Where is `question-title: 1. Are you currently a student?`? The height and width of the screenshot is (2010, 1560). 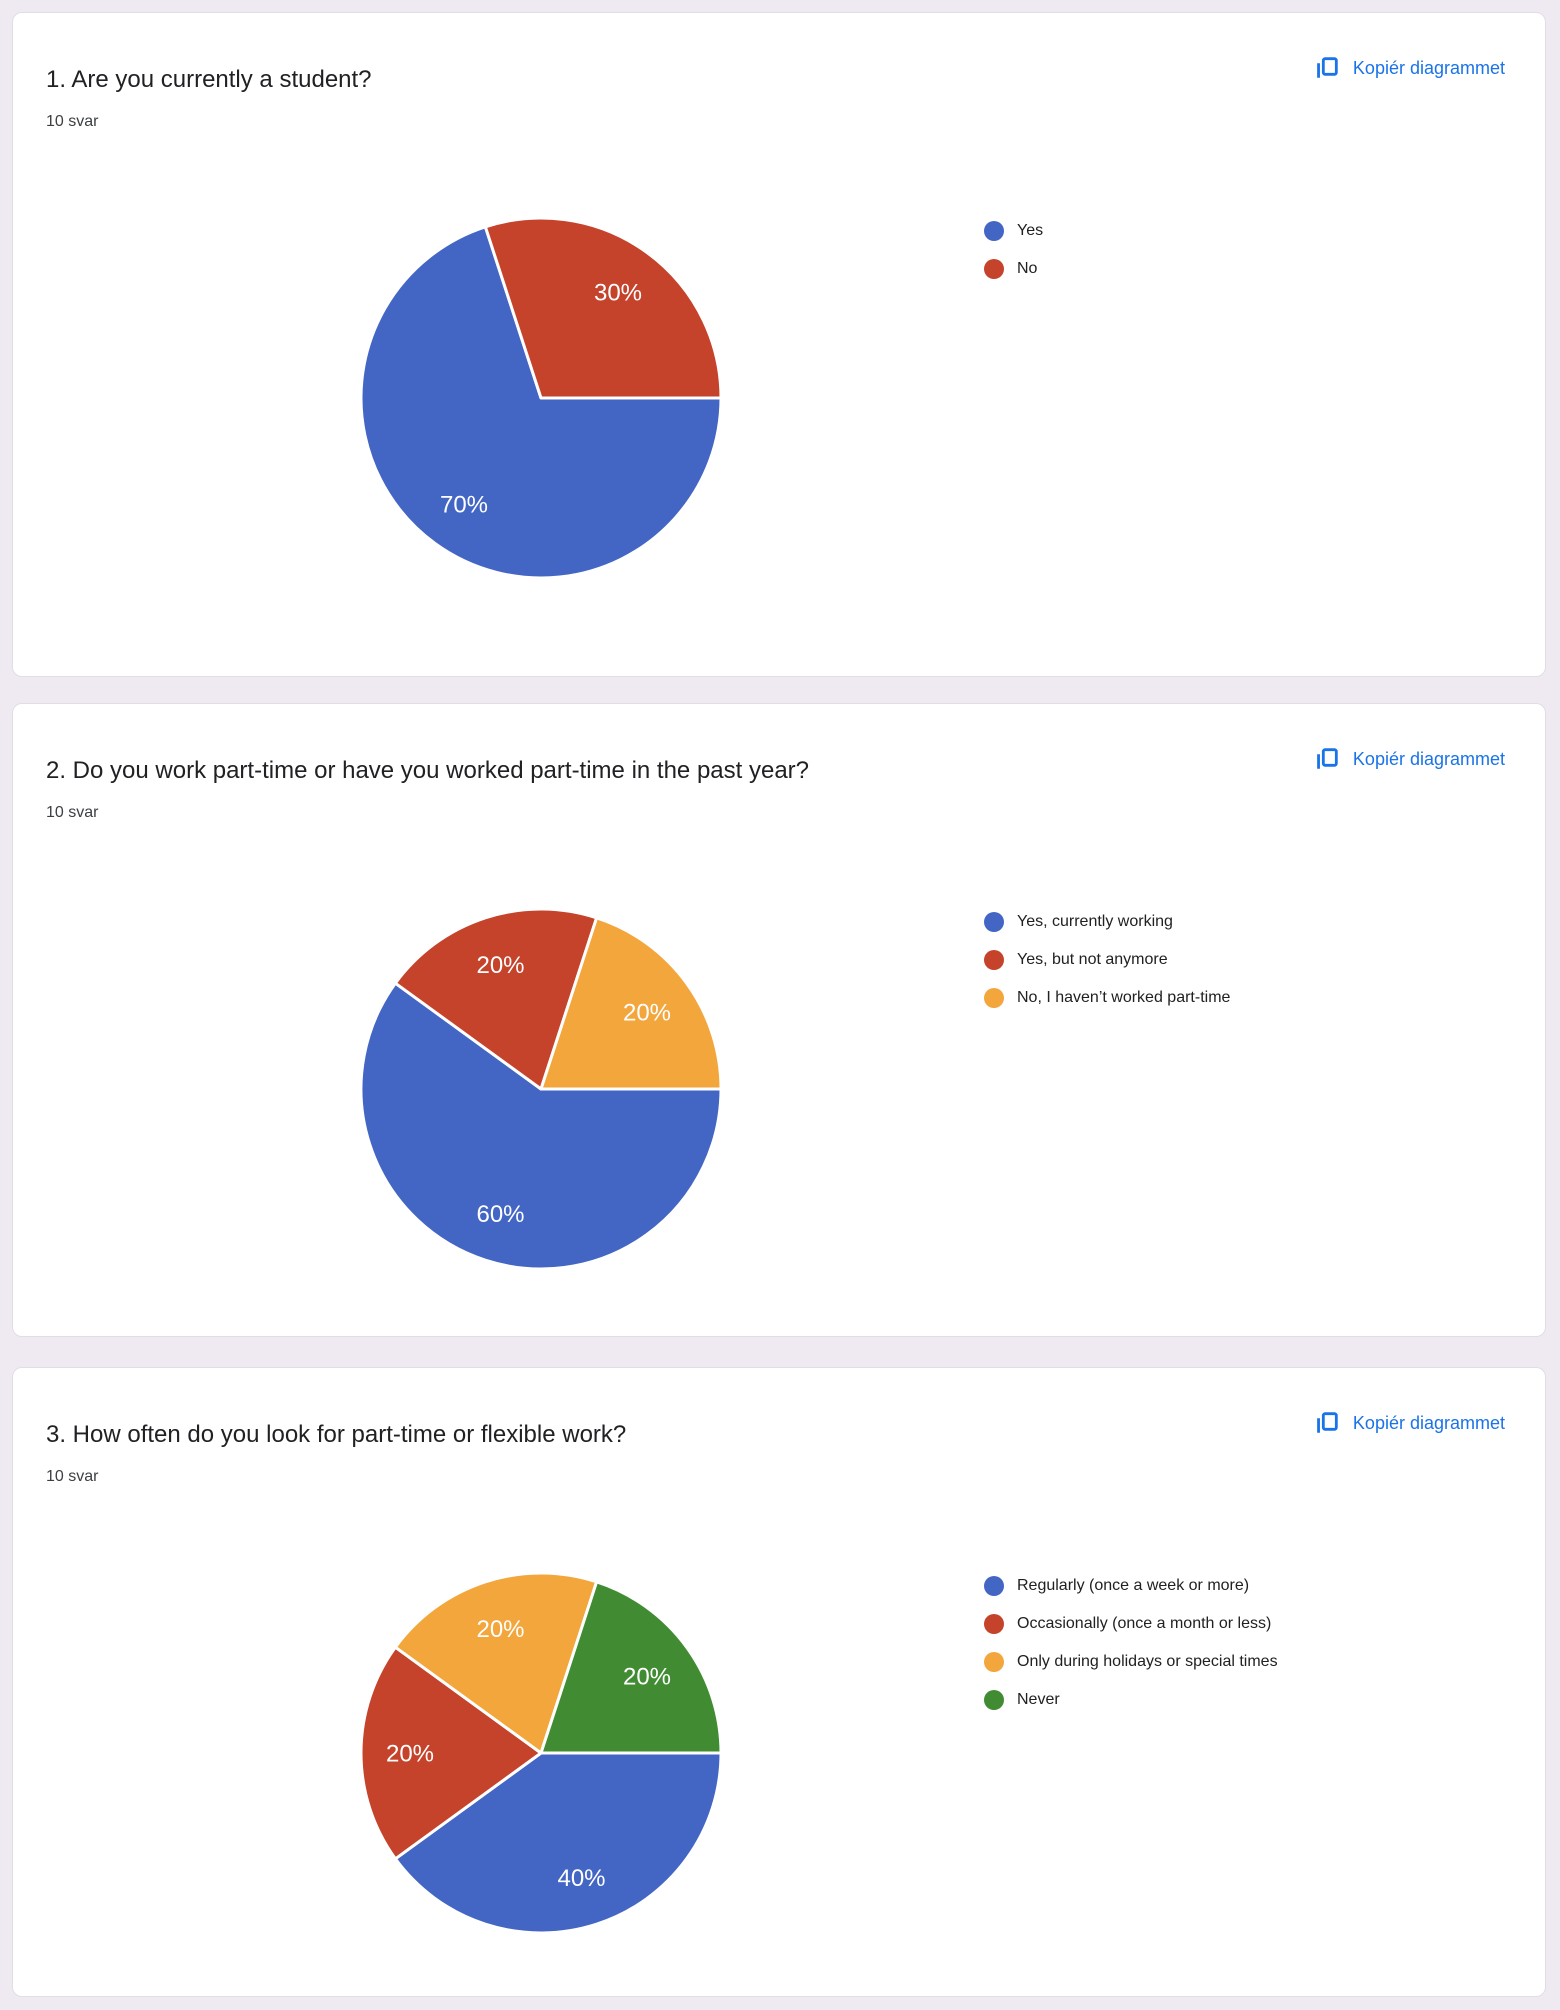
question-title: 1. Are you currently a student? is located at coordinates (209, 79).